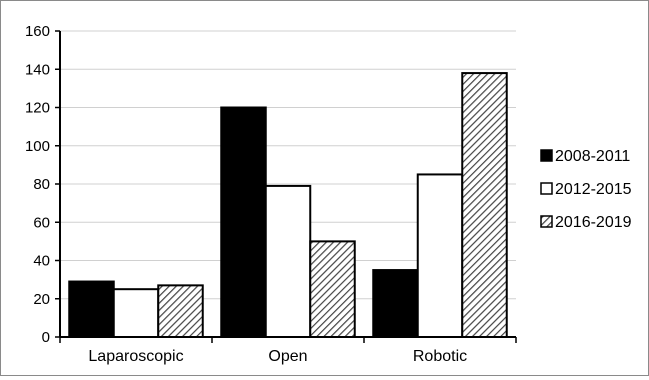 This screenshot has height=380, width=649. Describe the element at coordinates (593, 222) in the screenshot. I see `legend-label: 2016-2019` at that location.